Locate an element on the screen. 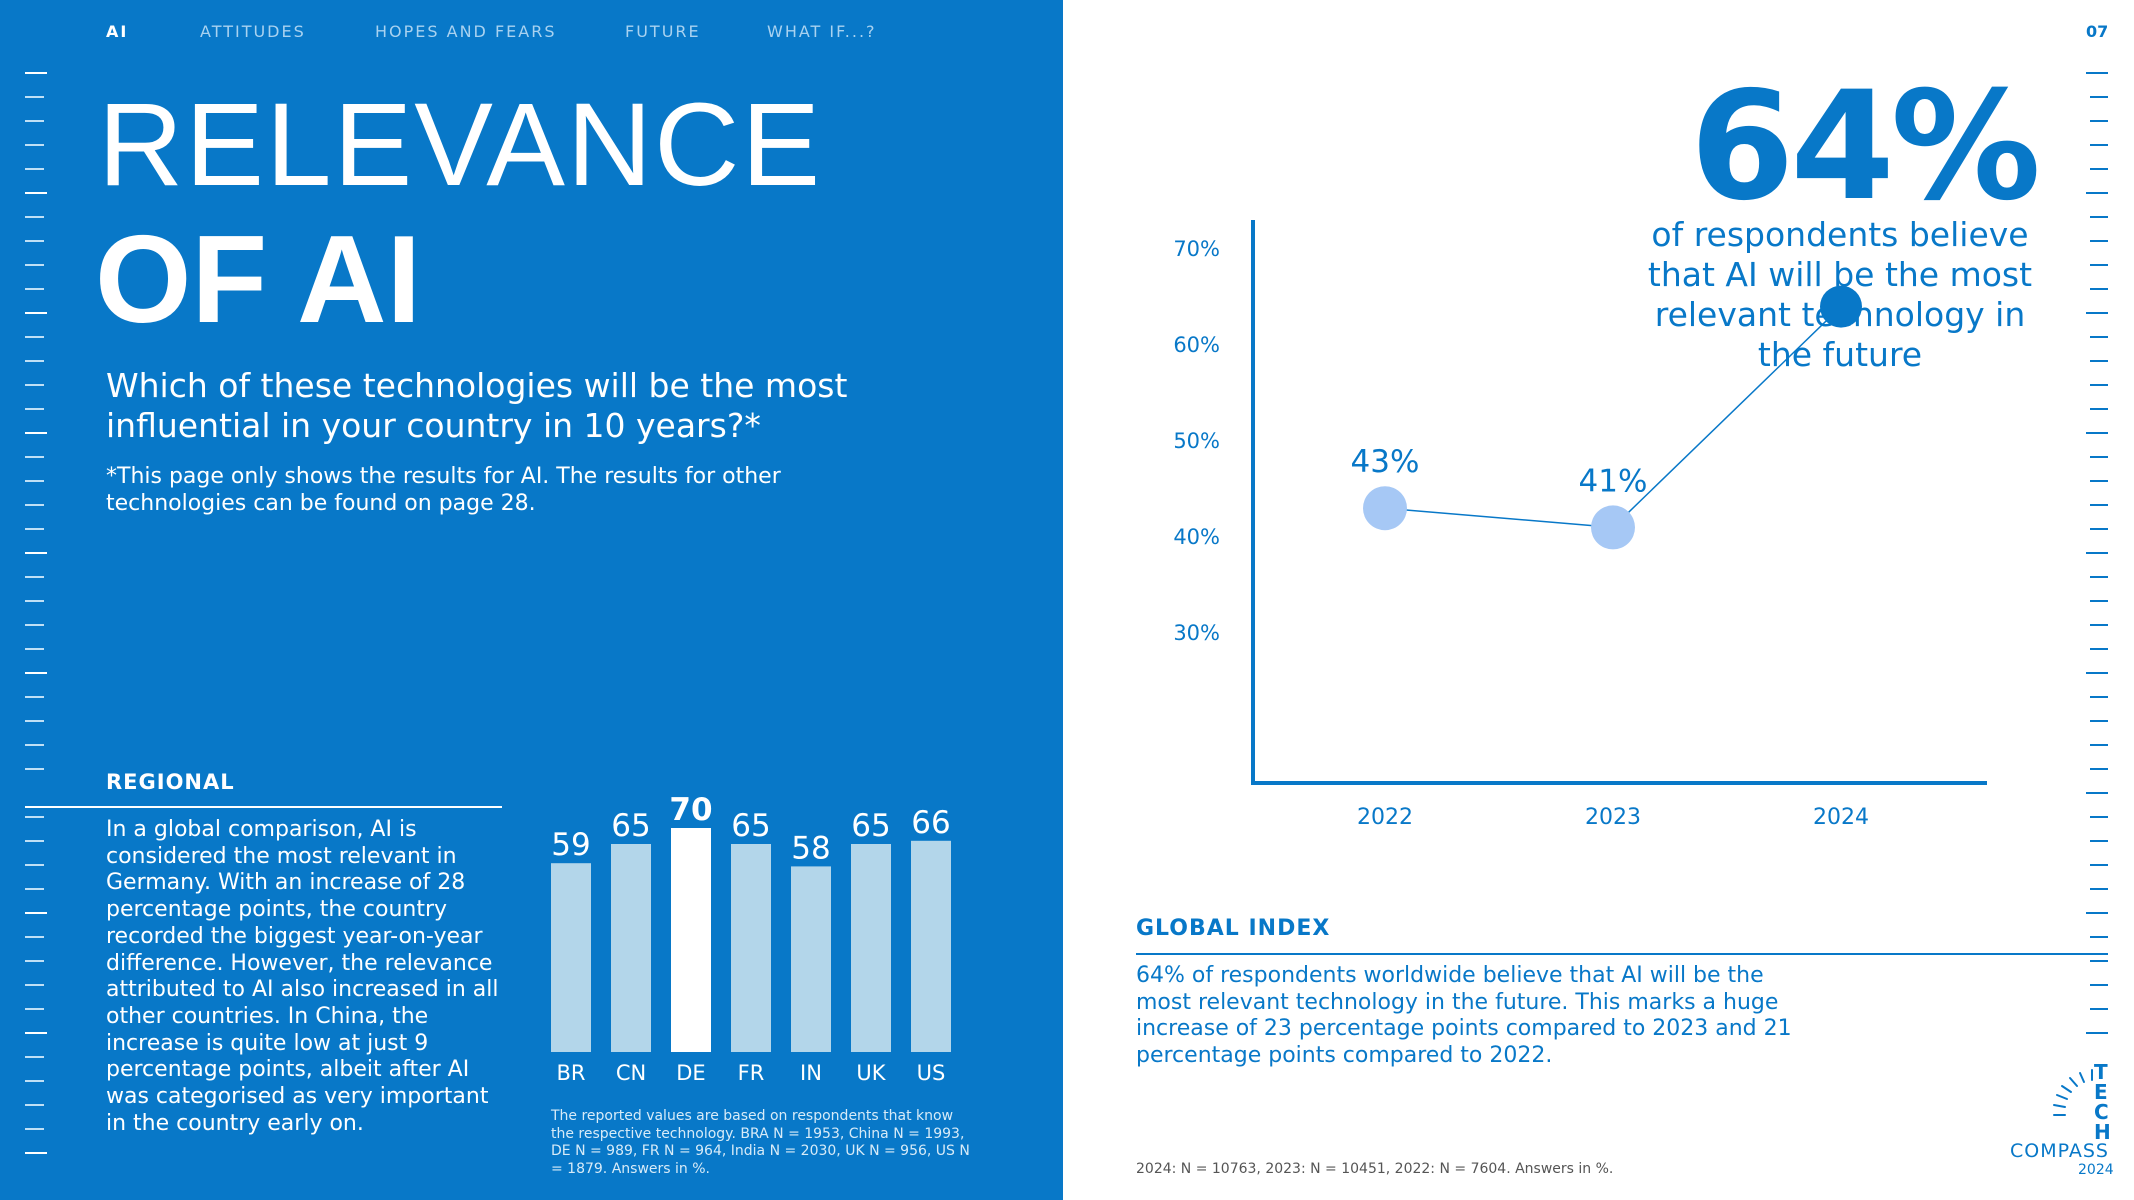  nav-item-ai: AI is located at coordinates (117, 31).